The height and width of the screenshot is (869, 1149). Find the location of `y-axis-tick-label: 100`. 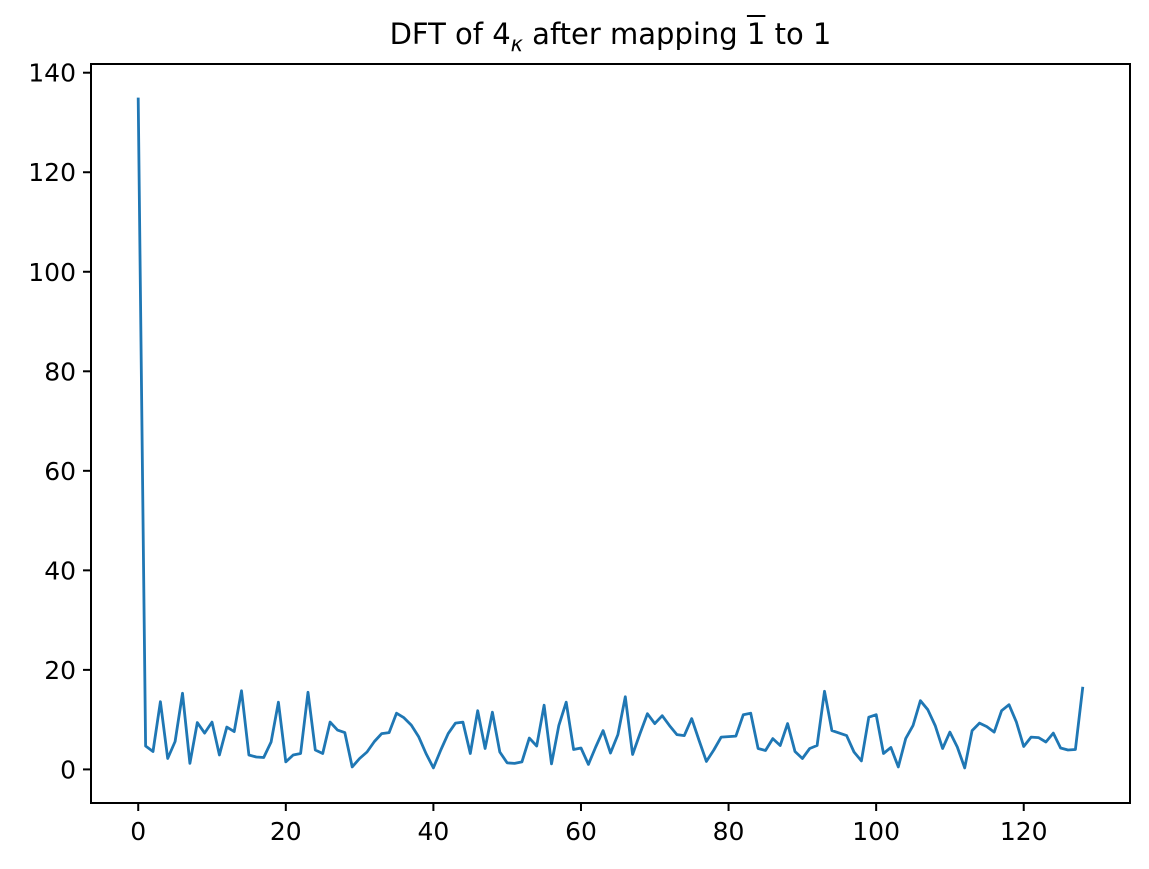

y-axis-tick-label: 100 is located at coordinates (52, 272).